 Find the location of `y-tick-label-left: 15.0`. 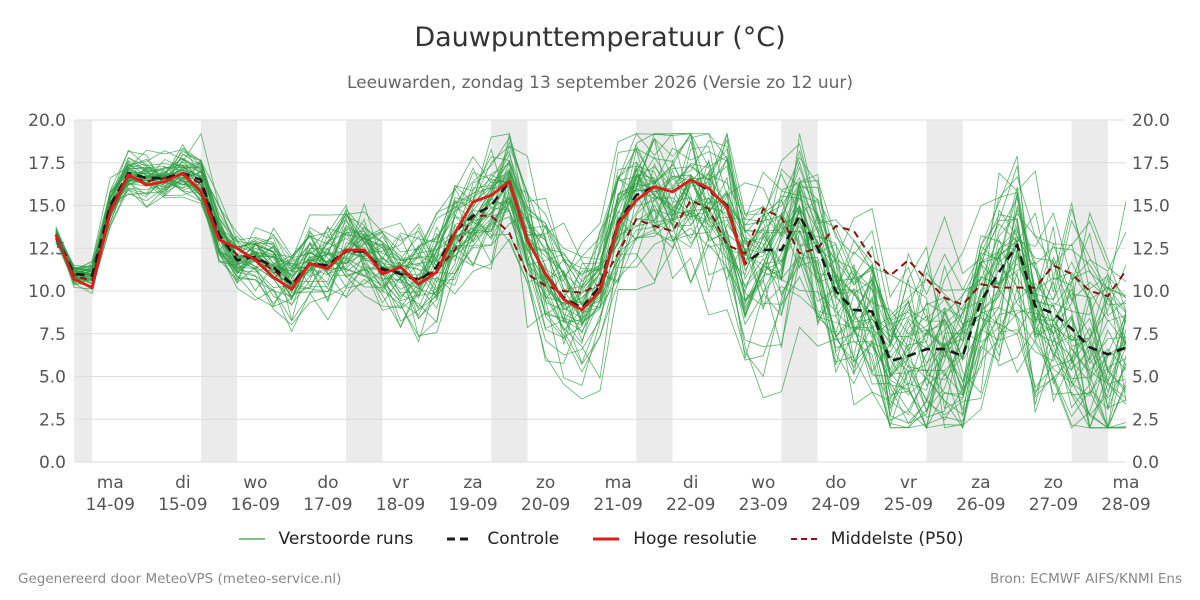

y-tick-label-left: 15.0 is located at coordinates (47, 207).